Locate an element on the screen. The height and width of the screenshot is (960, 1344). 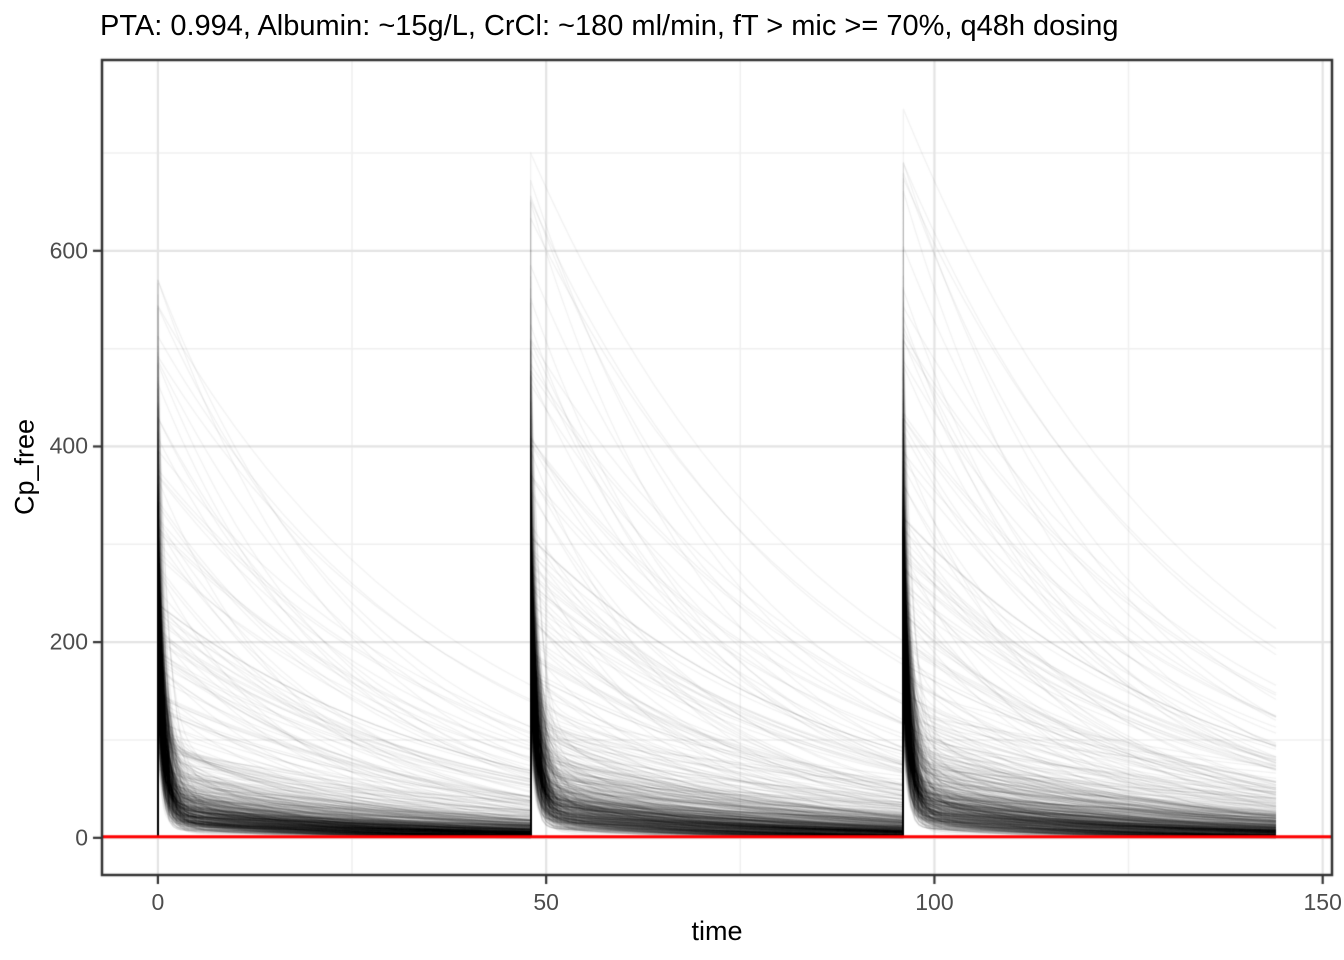
y-tick-label: 600 is located at coordinates (68, 250).